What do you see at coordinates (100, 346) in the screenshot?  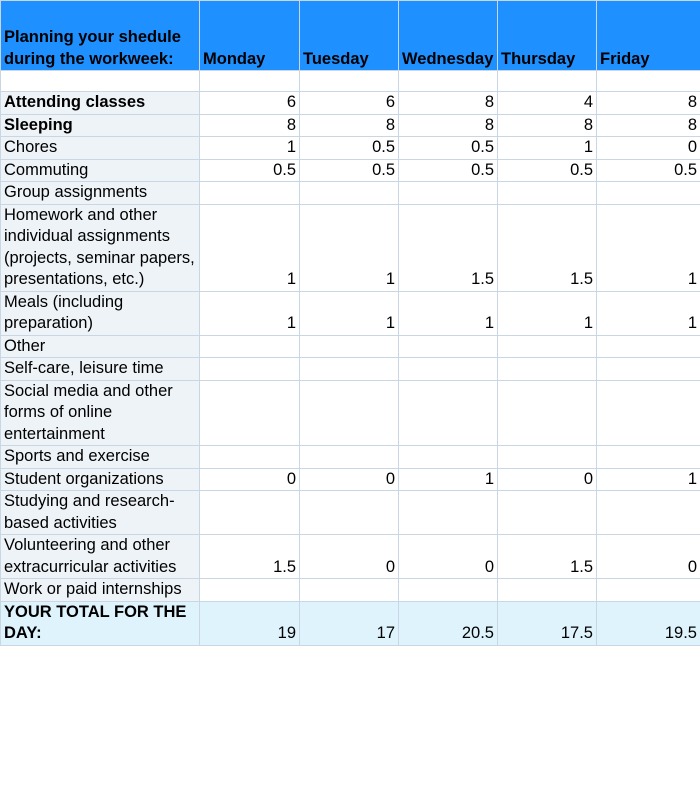 I see `activity-label: Other` at bounding box center [100, 346].